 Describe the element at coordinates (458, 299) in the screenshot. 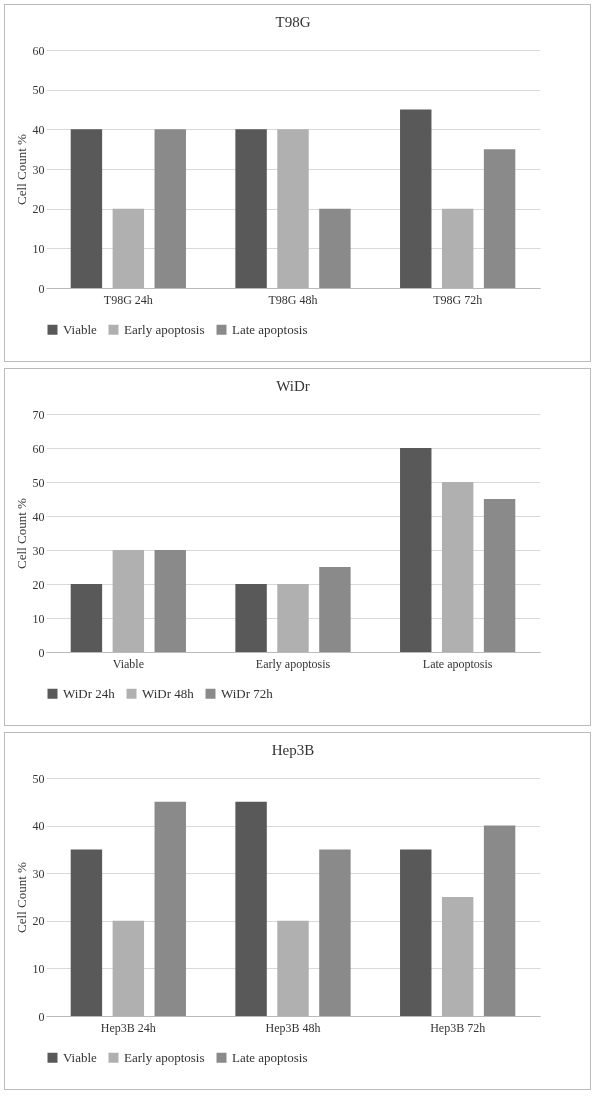

I see `x-tick-label: T98G 72h` at that location.